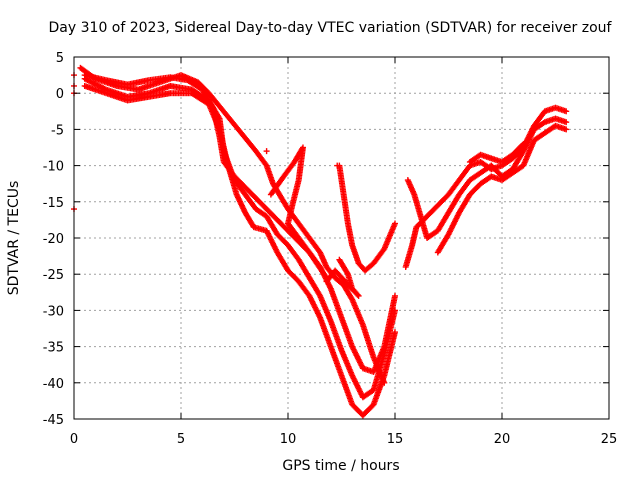 The width and height of the screenshot is (640, 480). Describe the element at coordinates (74, 439) in the screenshot. I see `x-tick-label: 0` at that location.